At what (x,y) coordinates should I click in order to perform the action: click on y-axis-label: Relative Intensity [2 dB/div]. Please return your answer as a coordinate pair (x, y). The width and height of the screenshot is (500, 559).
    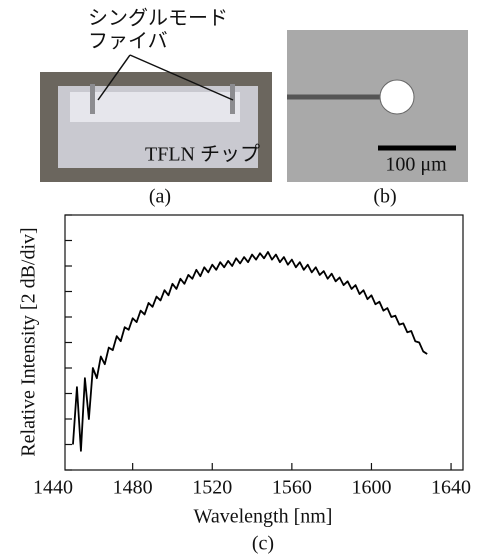
    Looking at the image, I should click on (29, 341).